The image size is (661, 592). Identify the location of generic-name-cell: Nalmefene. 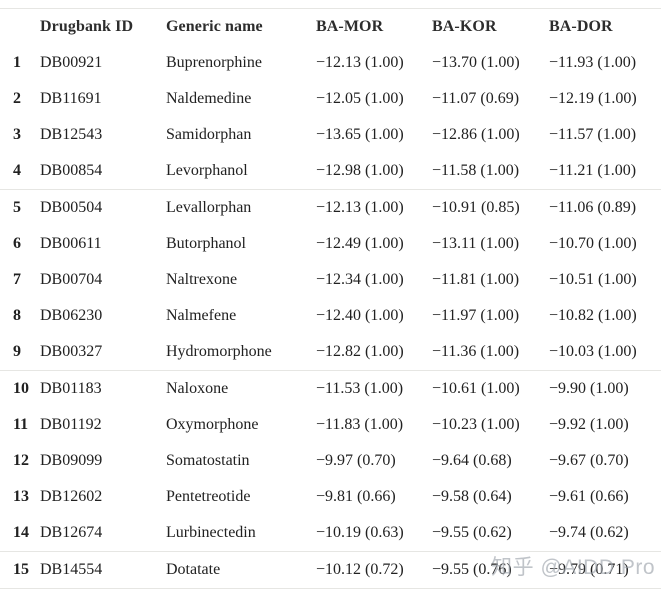
(201, 315).